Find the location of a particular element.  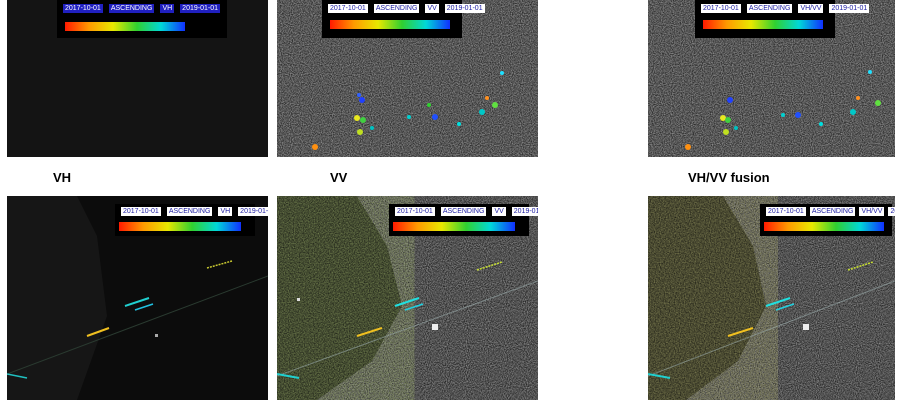

caption-vh: VH is located at coordinates (62, 177).